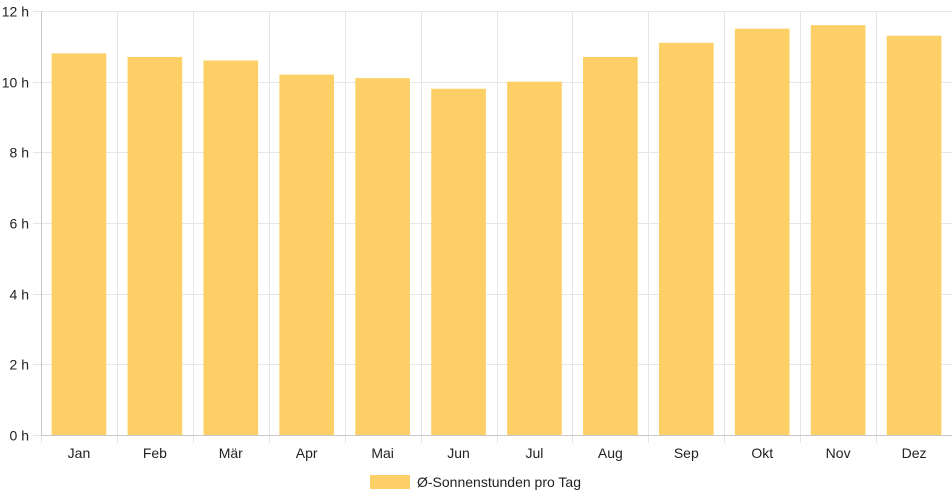 This screenshot has width=952, height=500. What do you see at coordinates (914, 235) in the screenshot?
I see `bar-dez` at bounding box center [914, 235].